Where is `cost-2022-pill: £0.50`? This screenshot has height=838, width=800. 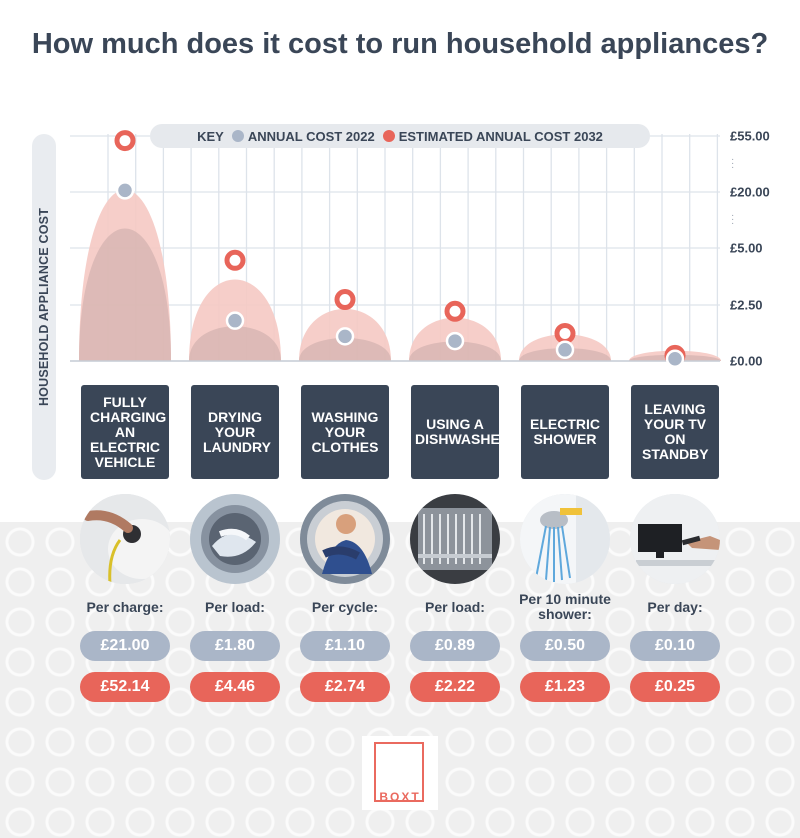
cost-2022-pill: £0.50 is located at coordinates (565, 646).